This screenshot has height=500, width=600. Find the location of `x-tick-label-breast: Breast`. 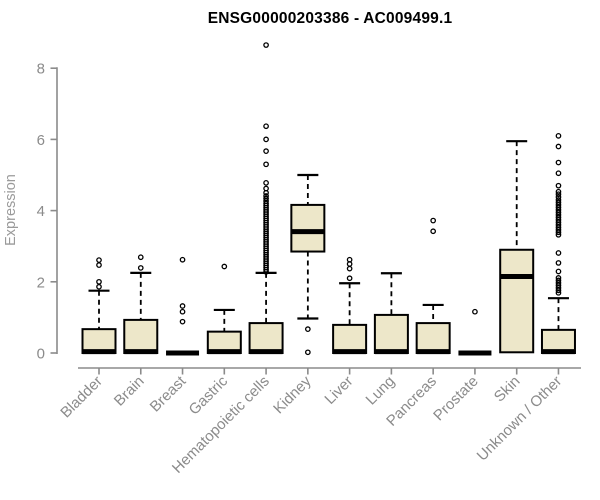

x-tick-label-breast: Breast is located at coordinates (168, 393).